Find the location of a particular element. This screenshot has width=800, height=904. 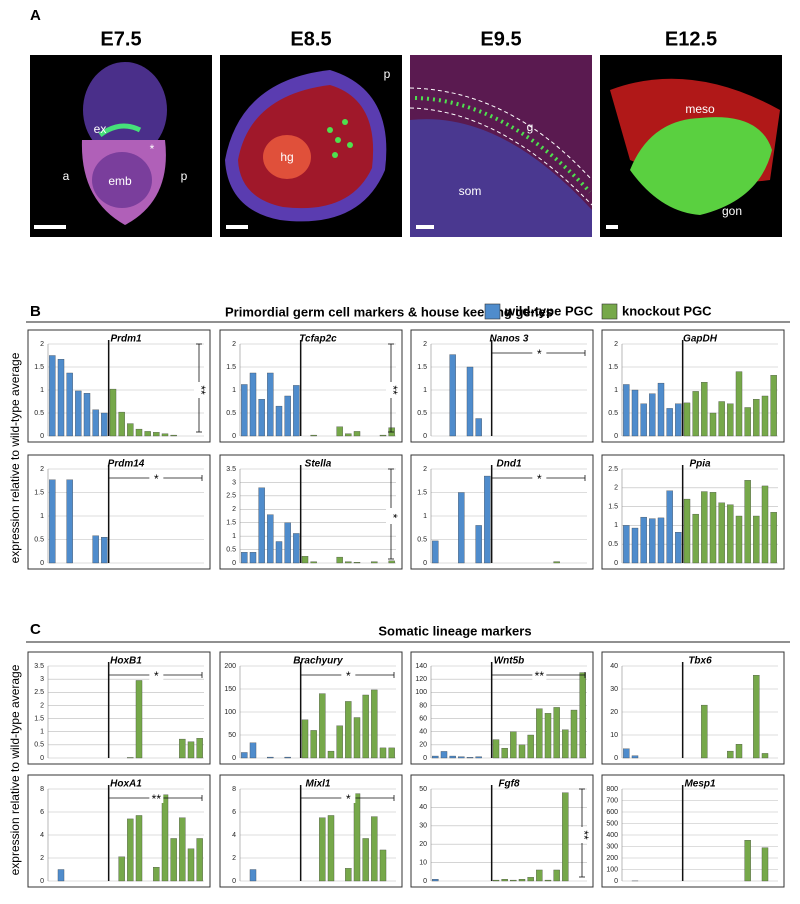

y-tick-label: 120 is located at coordinates (421, 679).